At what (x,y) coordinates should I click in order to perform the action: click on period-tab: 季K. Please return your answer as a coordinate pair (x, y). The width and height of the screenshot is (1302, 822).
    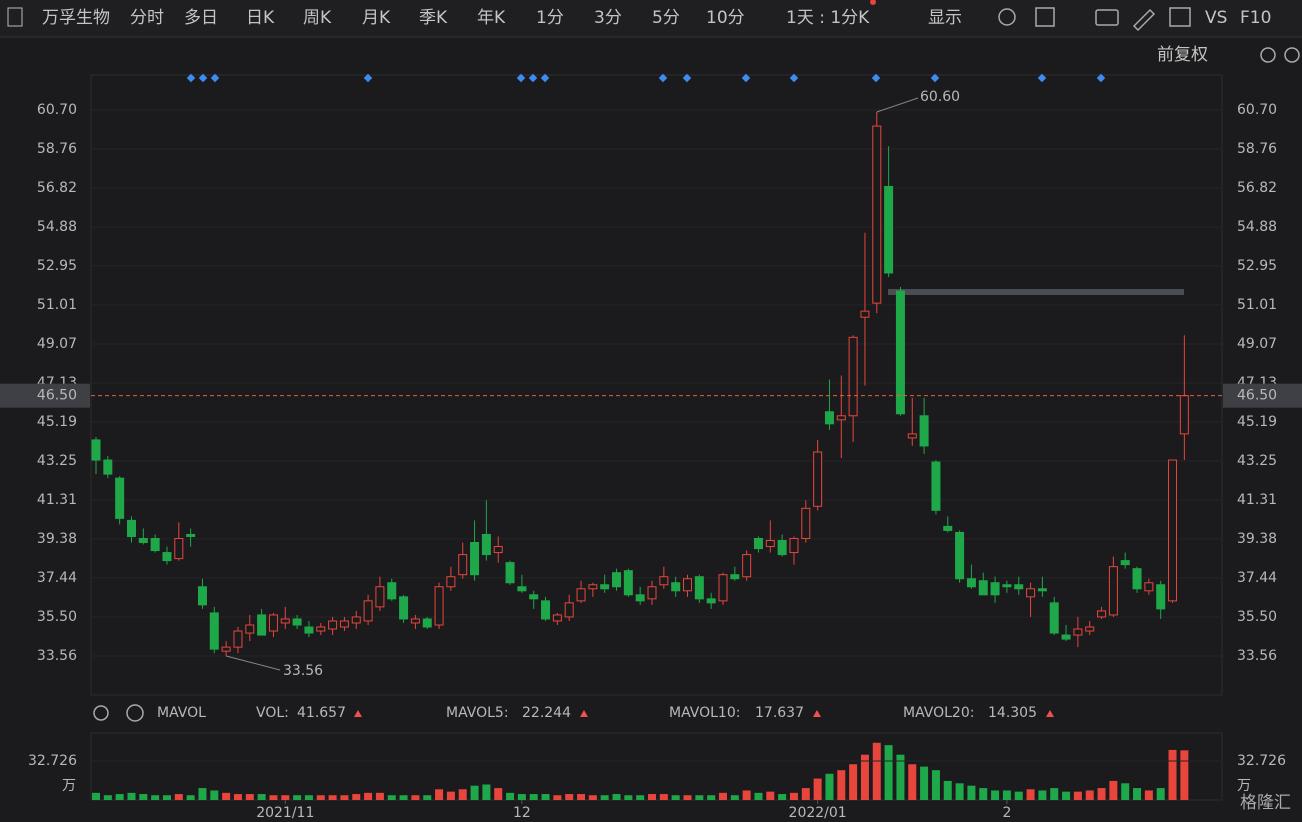
    Looking at the image, I should click on (433, 18).